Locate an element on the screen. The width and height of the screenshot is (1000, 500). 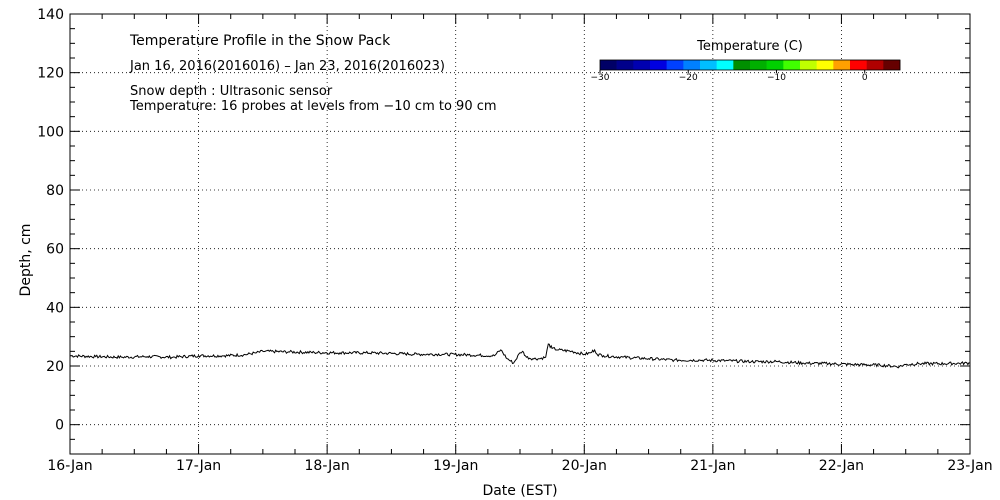
x-tick-label: 20-Jan is located at coordinates (584, 466).